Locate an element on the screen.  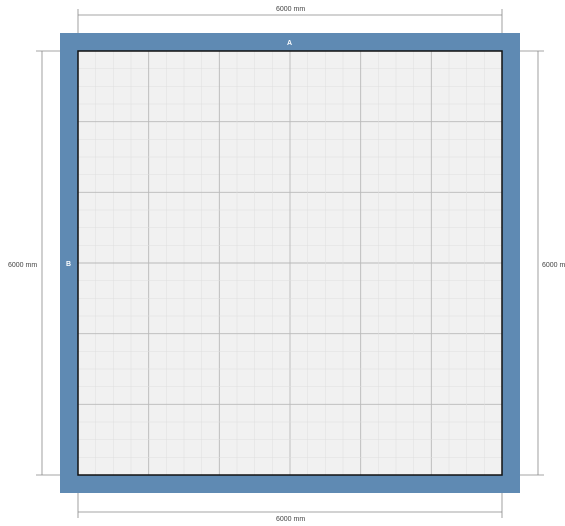
bottom-dimension-label: 6000 mm is located at coordinates (291, 519).